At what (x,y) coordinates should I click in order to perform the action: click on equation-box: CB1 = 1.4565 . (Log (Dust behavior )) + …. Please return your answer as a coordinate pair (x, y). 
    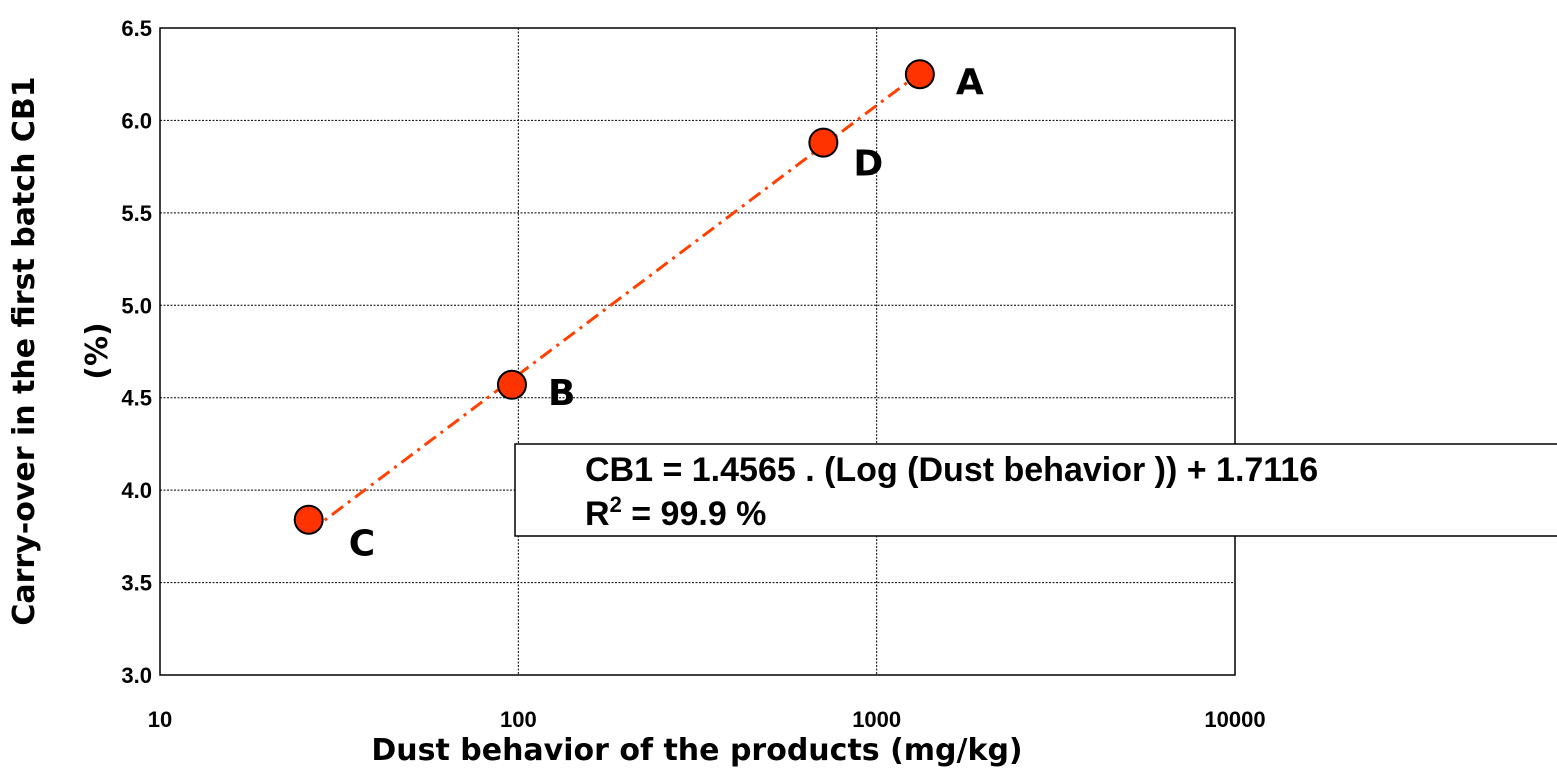
    Looking at the image, I should click on (1035, 490).